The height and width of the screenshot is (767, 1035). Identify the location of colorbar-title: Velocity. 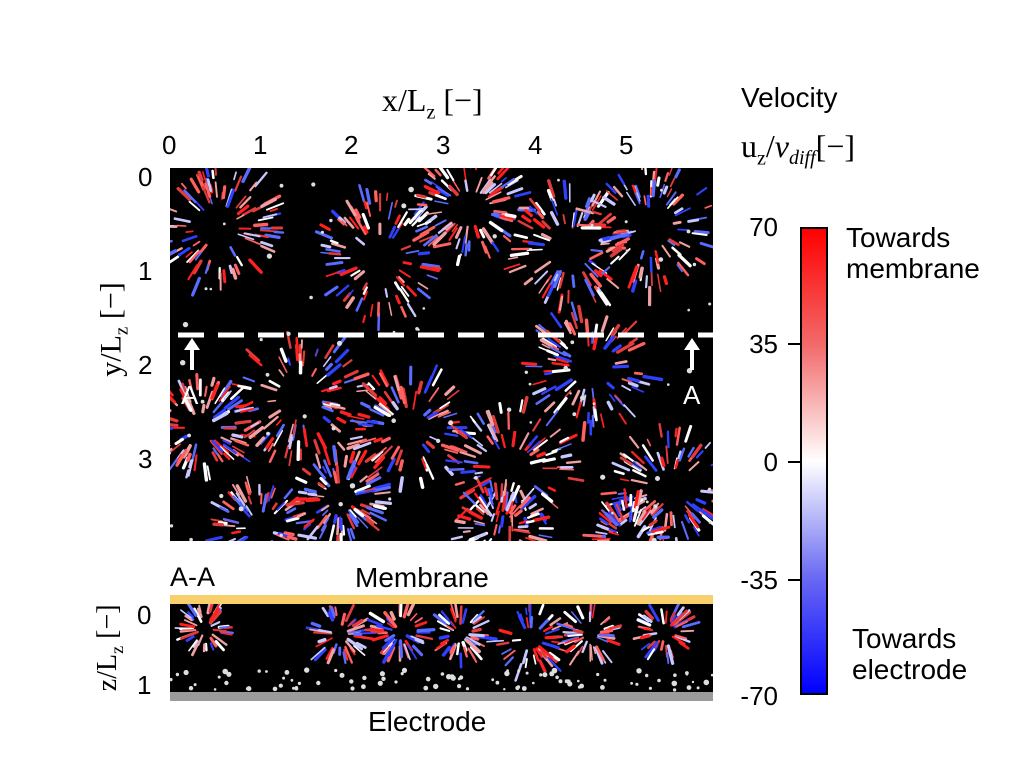
(789, 97).